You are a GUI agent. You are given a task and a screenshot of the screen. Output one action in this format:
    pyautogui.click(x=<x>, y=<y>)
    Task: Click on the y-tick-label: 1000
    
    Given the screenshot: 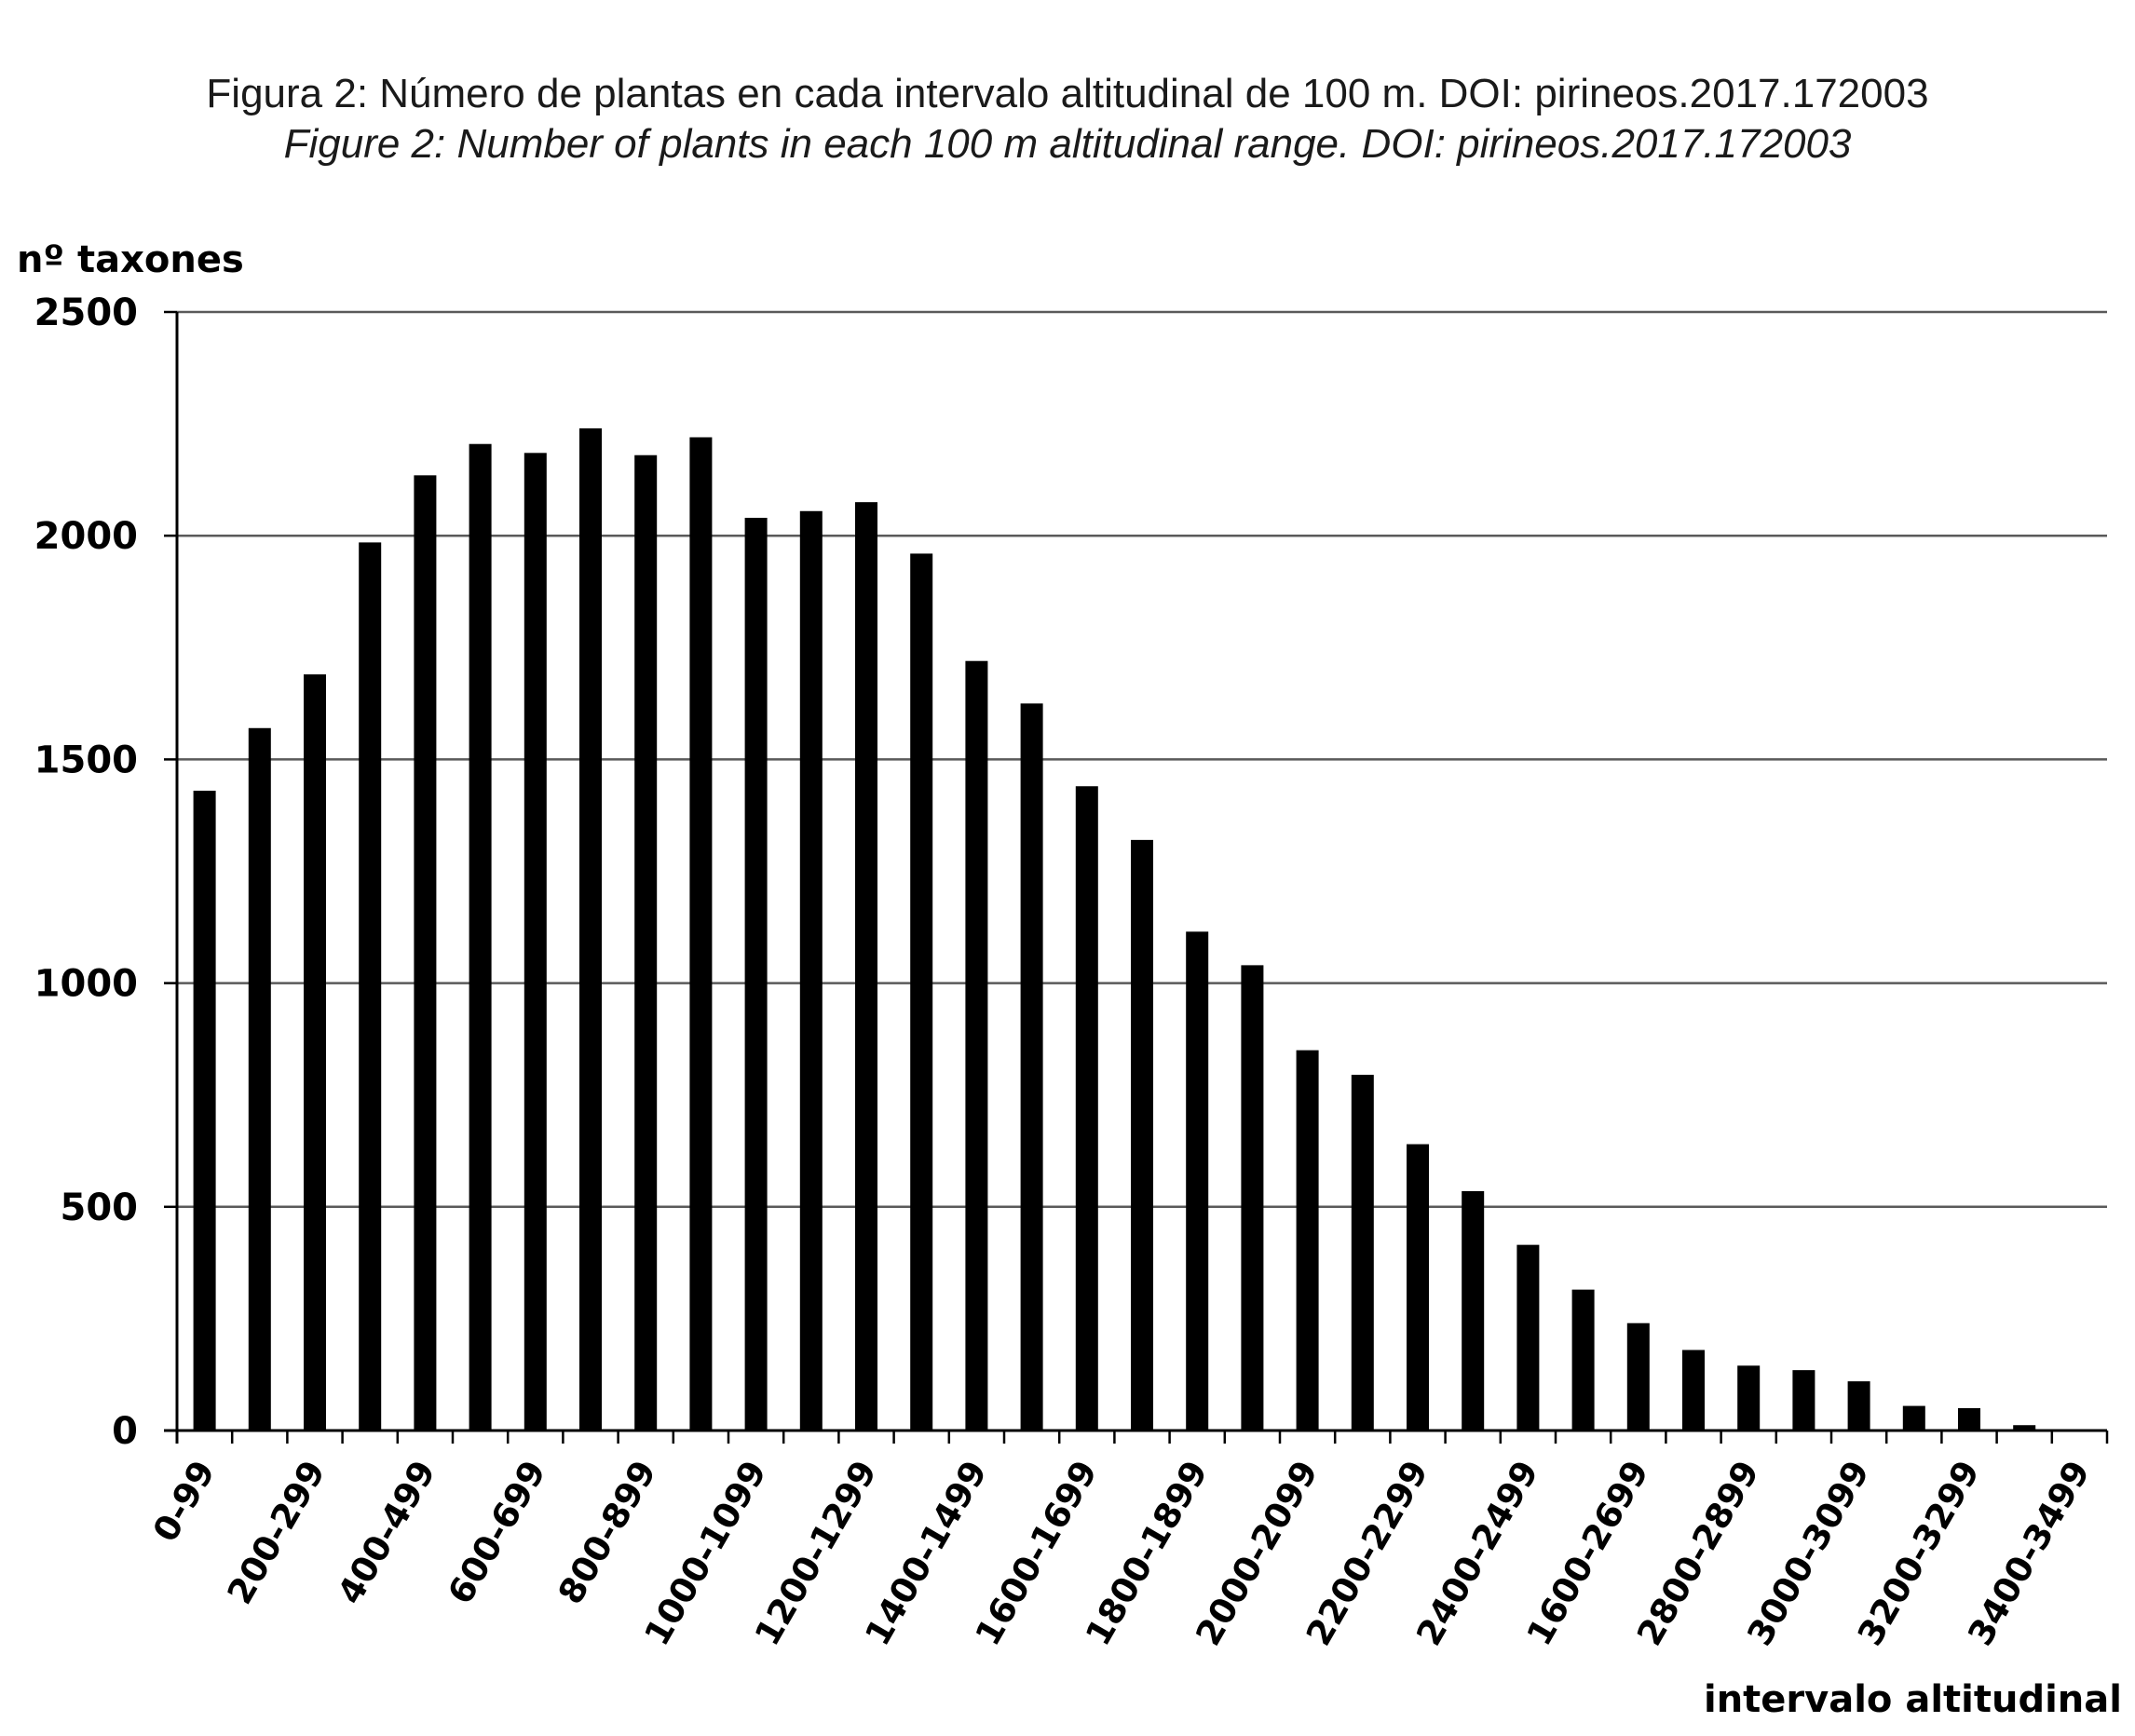 What is the action you would take?
    pyautogui.click(x=86, y=984)
    